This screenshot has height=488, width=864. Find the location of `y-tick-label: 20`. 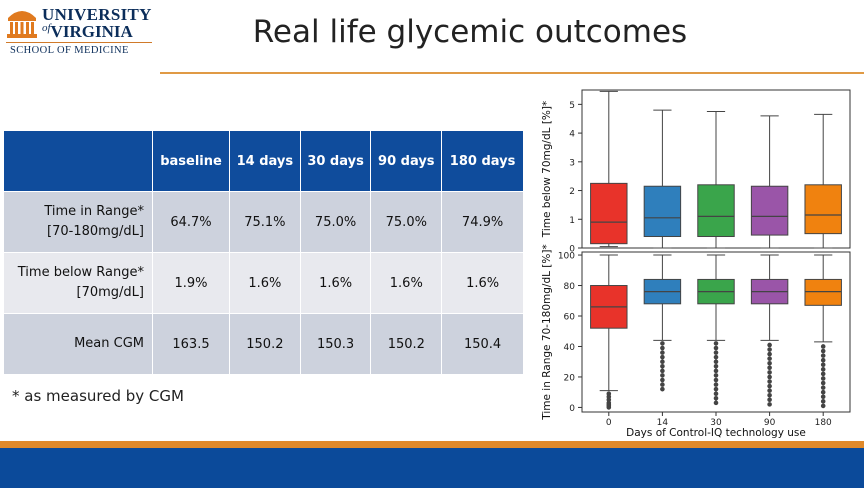

y-tick-label: 20 is located at coordinates (570, 378).